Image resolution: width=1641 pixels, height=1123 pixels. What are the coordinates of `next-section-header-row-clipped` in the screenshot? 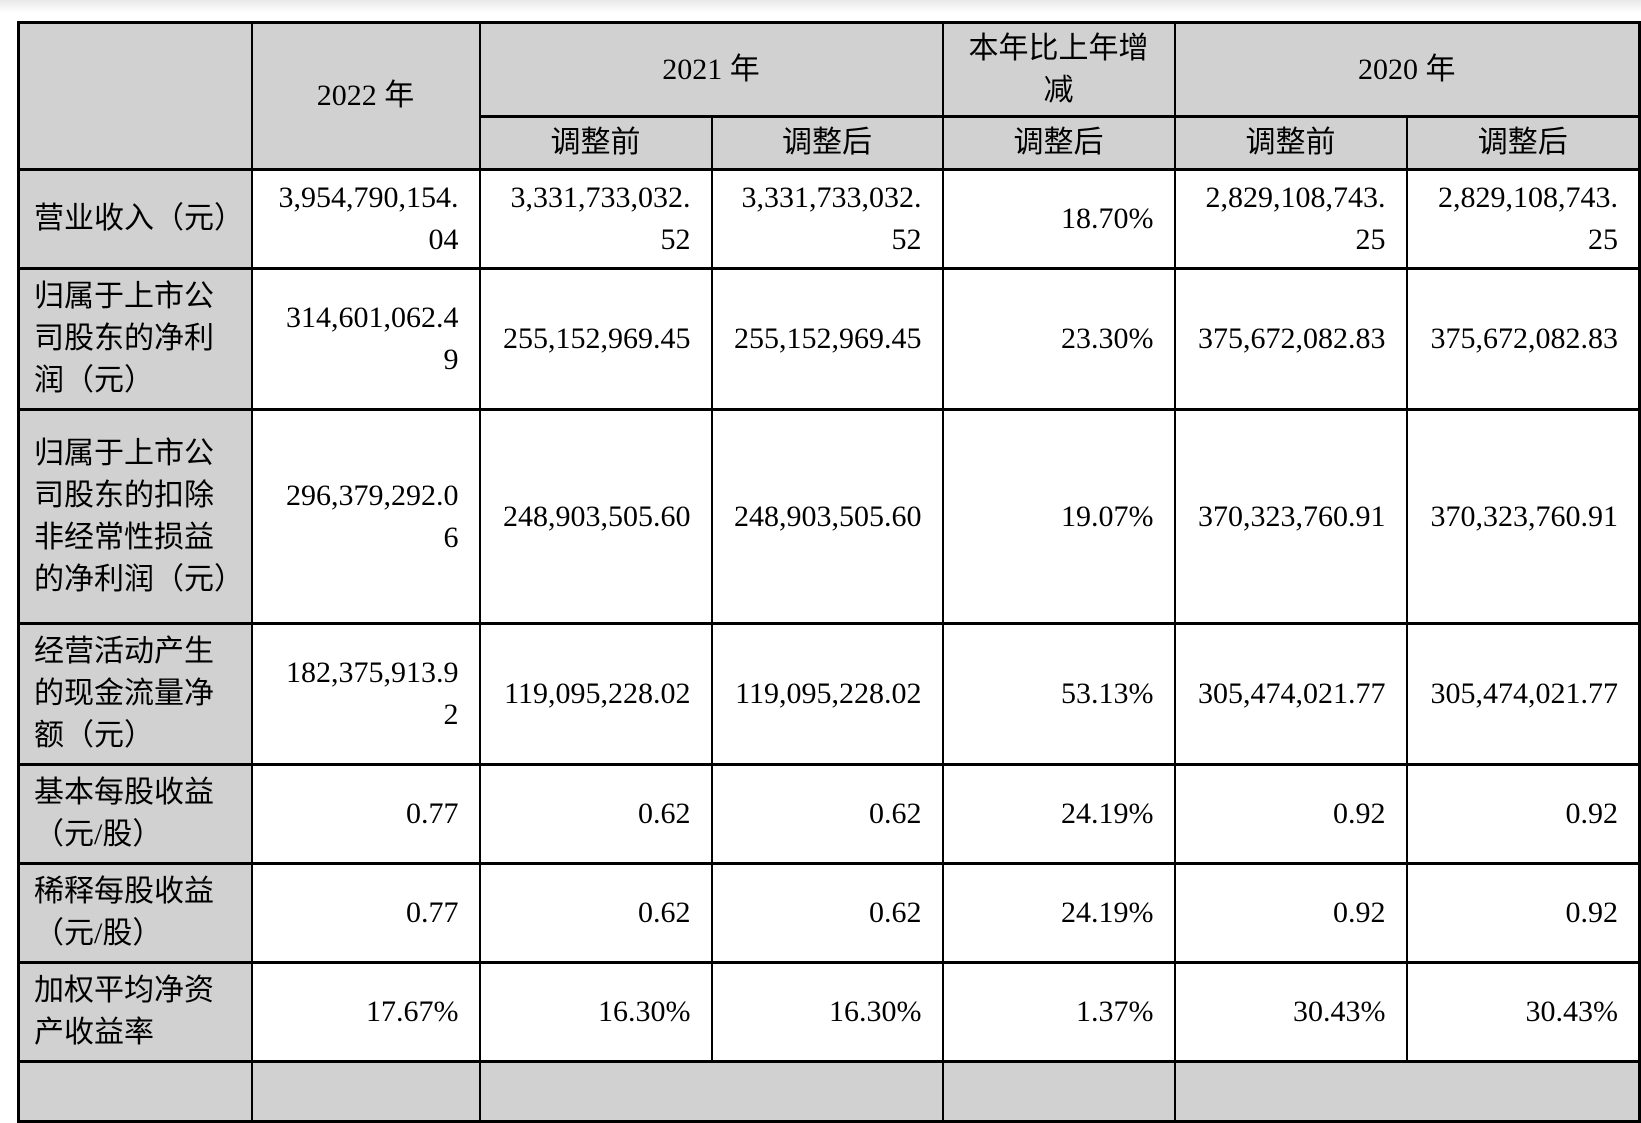 It's located at (829, 1091).